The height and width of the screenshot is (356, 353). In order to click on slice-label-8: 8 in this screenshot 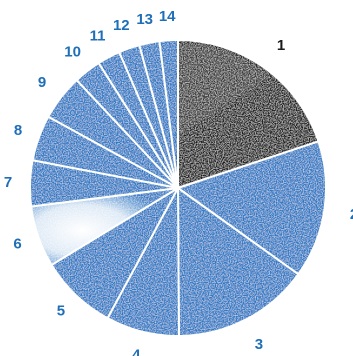, I will do `click(18, 130)`.